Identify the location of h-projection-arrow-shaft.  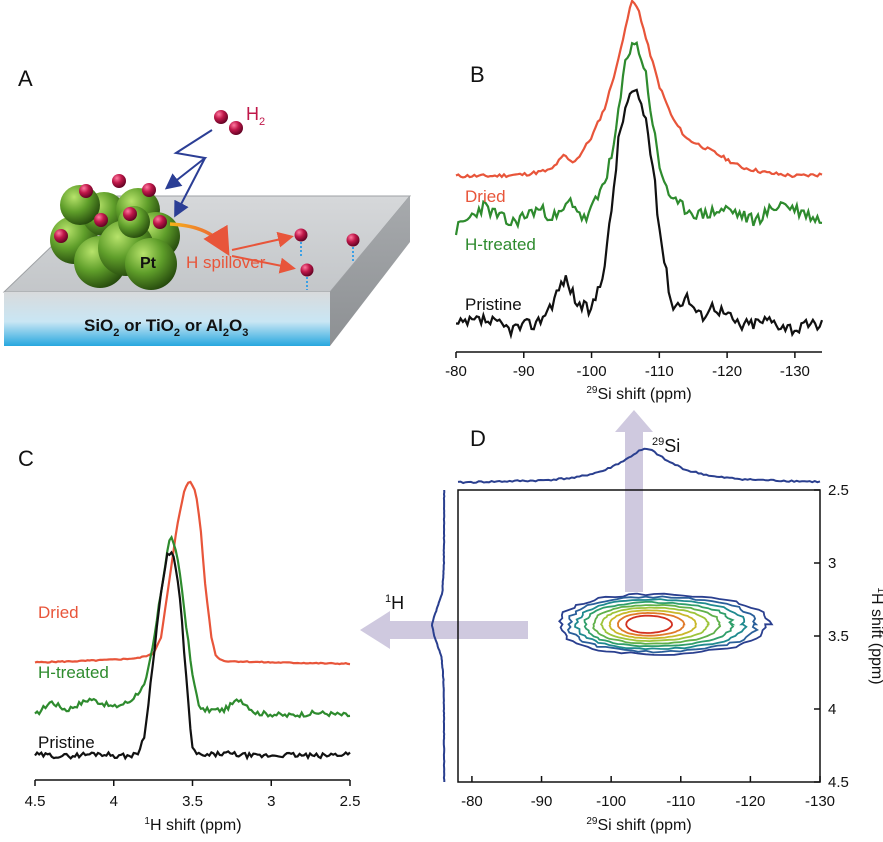
(459, 630).